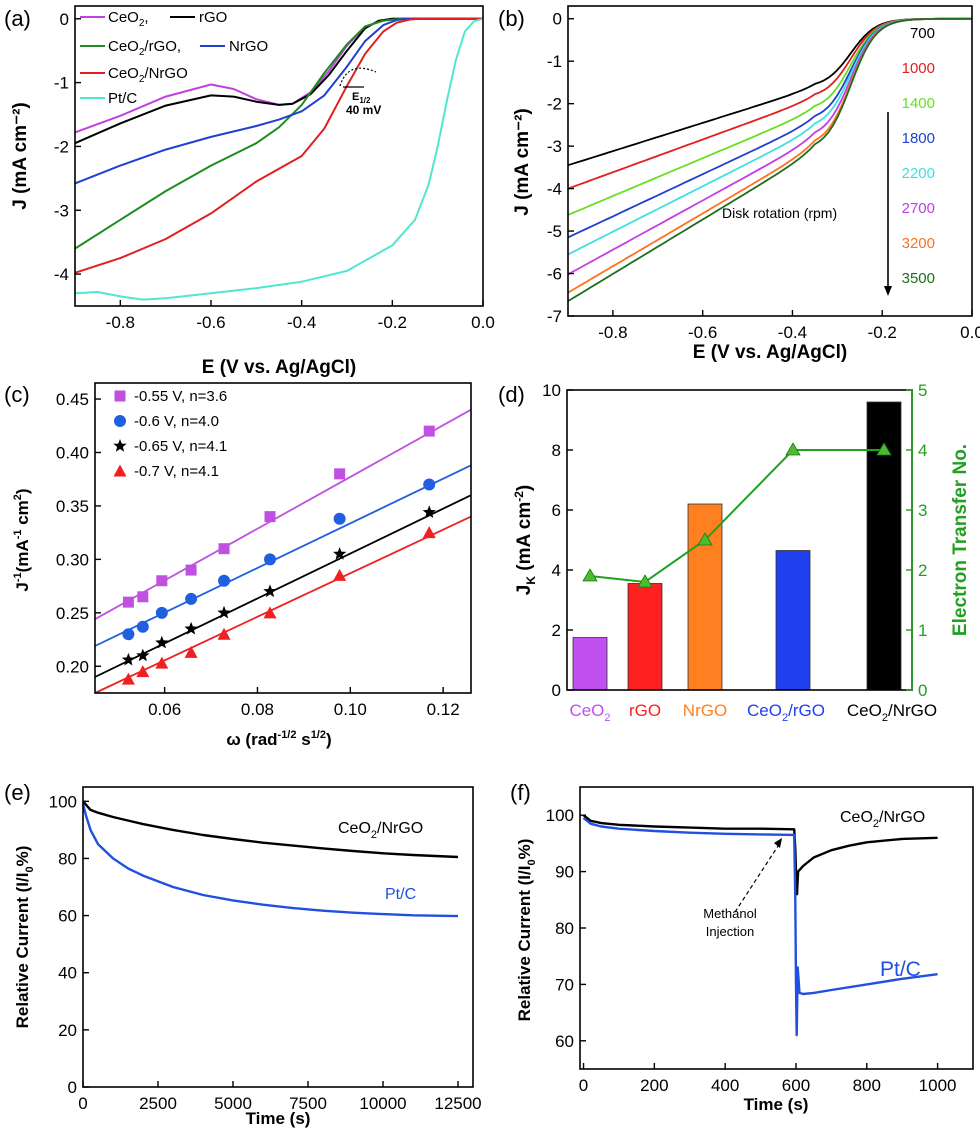 Image resolution: width=980 pixels, height=1132 pixels. I want to click on panel-label-b: (b), so click(511, 18).